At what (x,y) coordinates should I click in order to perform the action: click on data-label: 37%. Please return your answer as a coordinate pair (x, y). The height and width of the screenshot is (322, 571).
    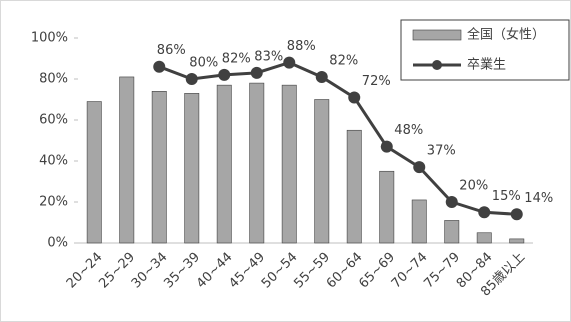
    Looking at the image, I should click on (441, 151).